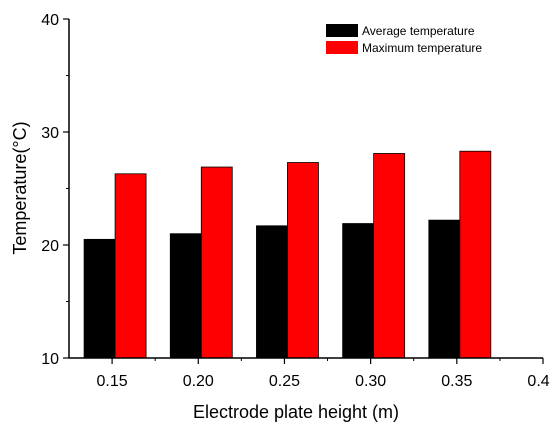  I want to click on y-tick-label-1: 20, so click(50, 246).